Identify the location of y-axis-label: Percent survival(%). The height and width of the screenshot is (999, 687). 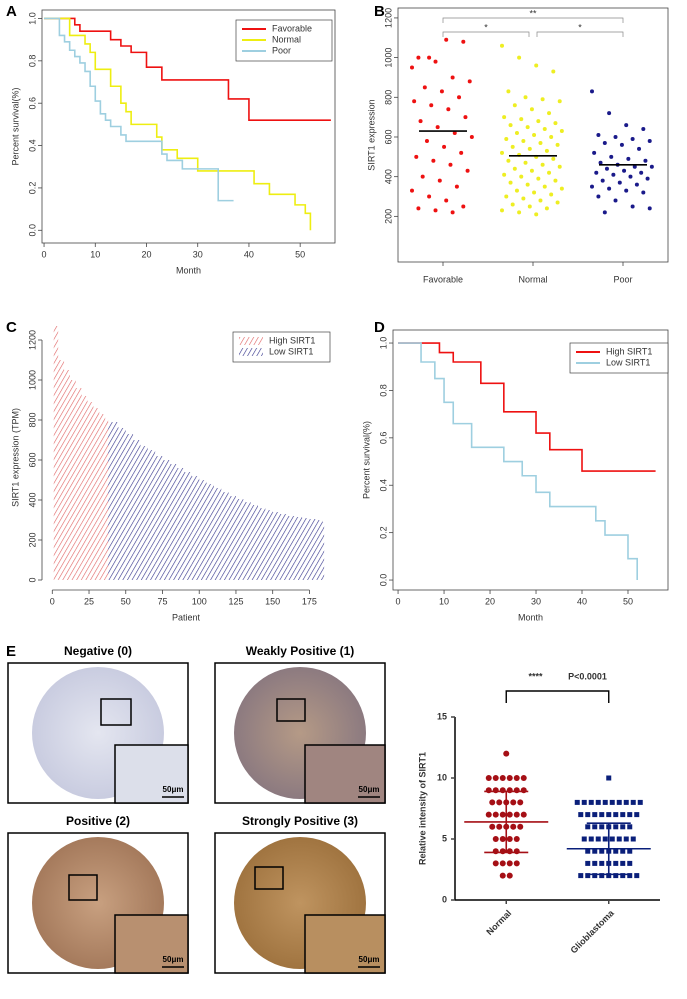
(15, 126).